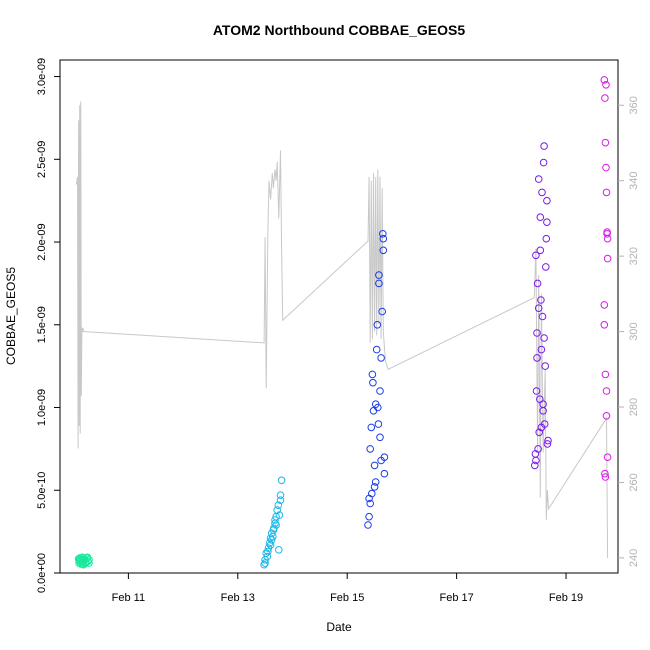  What do you see at coordinates (42, 159) in the screenshot?
I see `y-tick-label: 2.5e-09` at bounding box center [42, 159].